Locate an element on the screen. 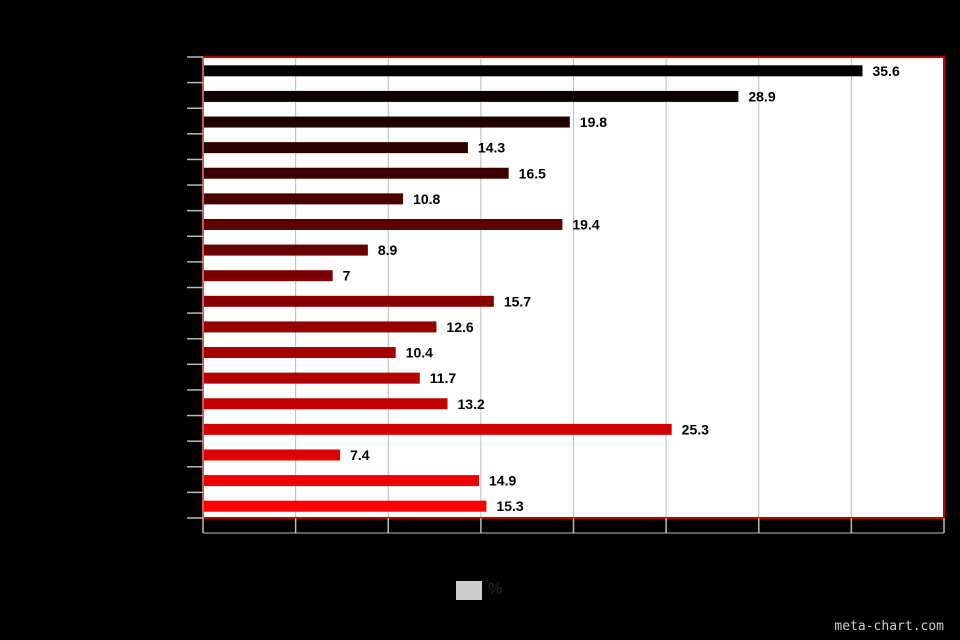 The image size is (960, 640). bar-value-label: 10.4 is located at coordinates (419, 353).